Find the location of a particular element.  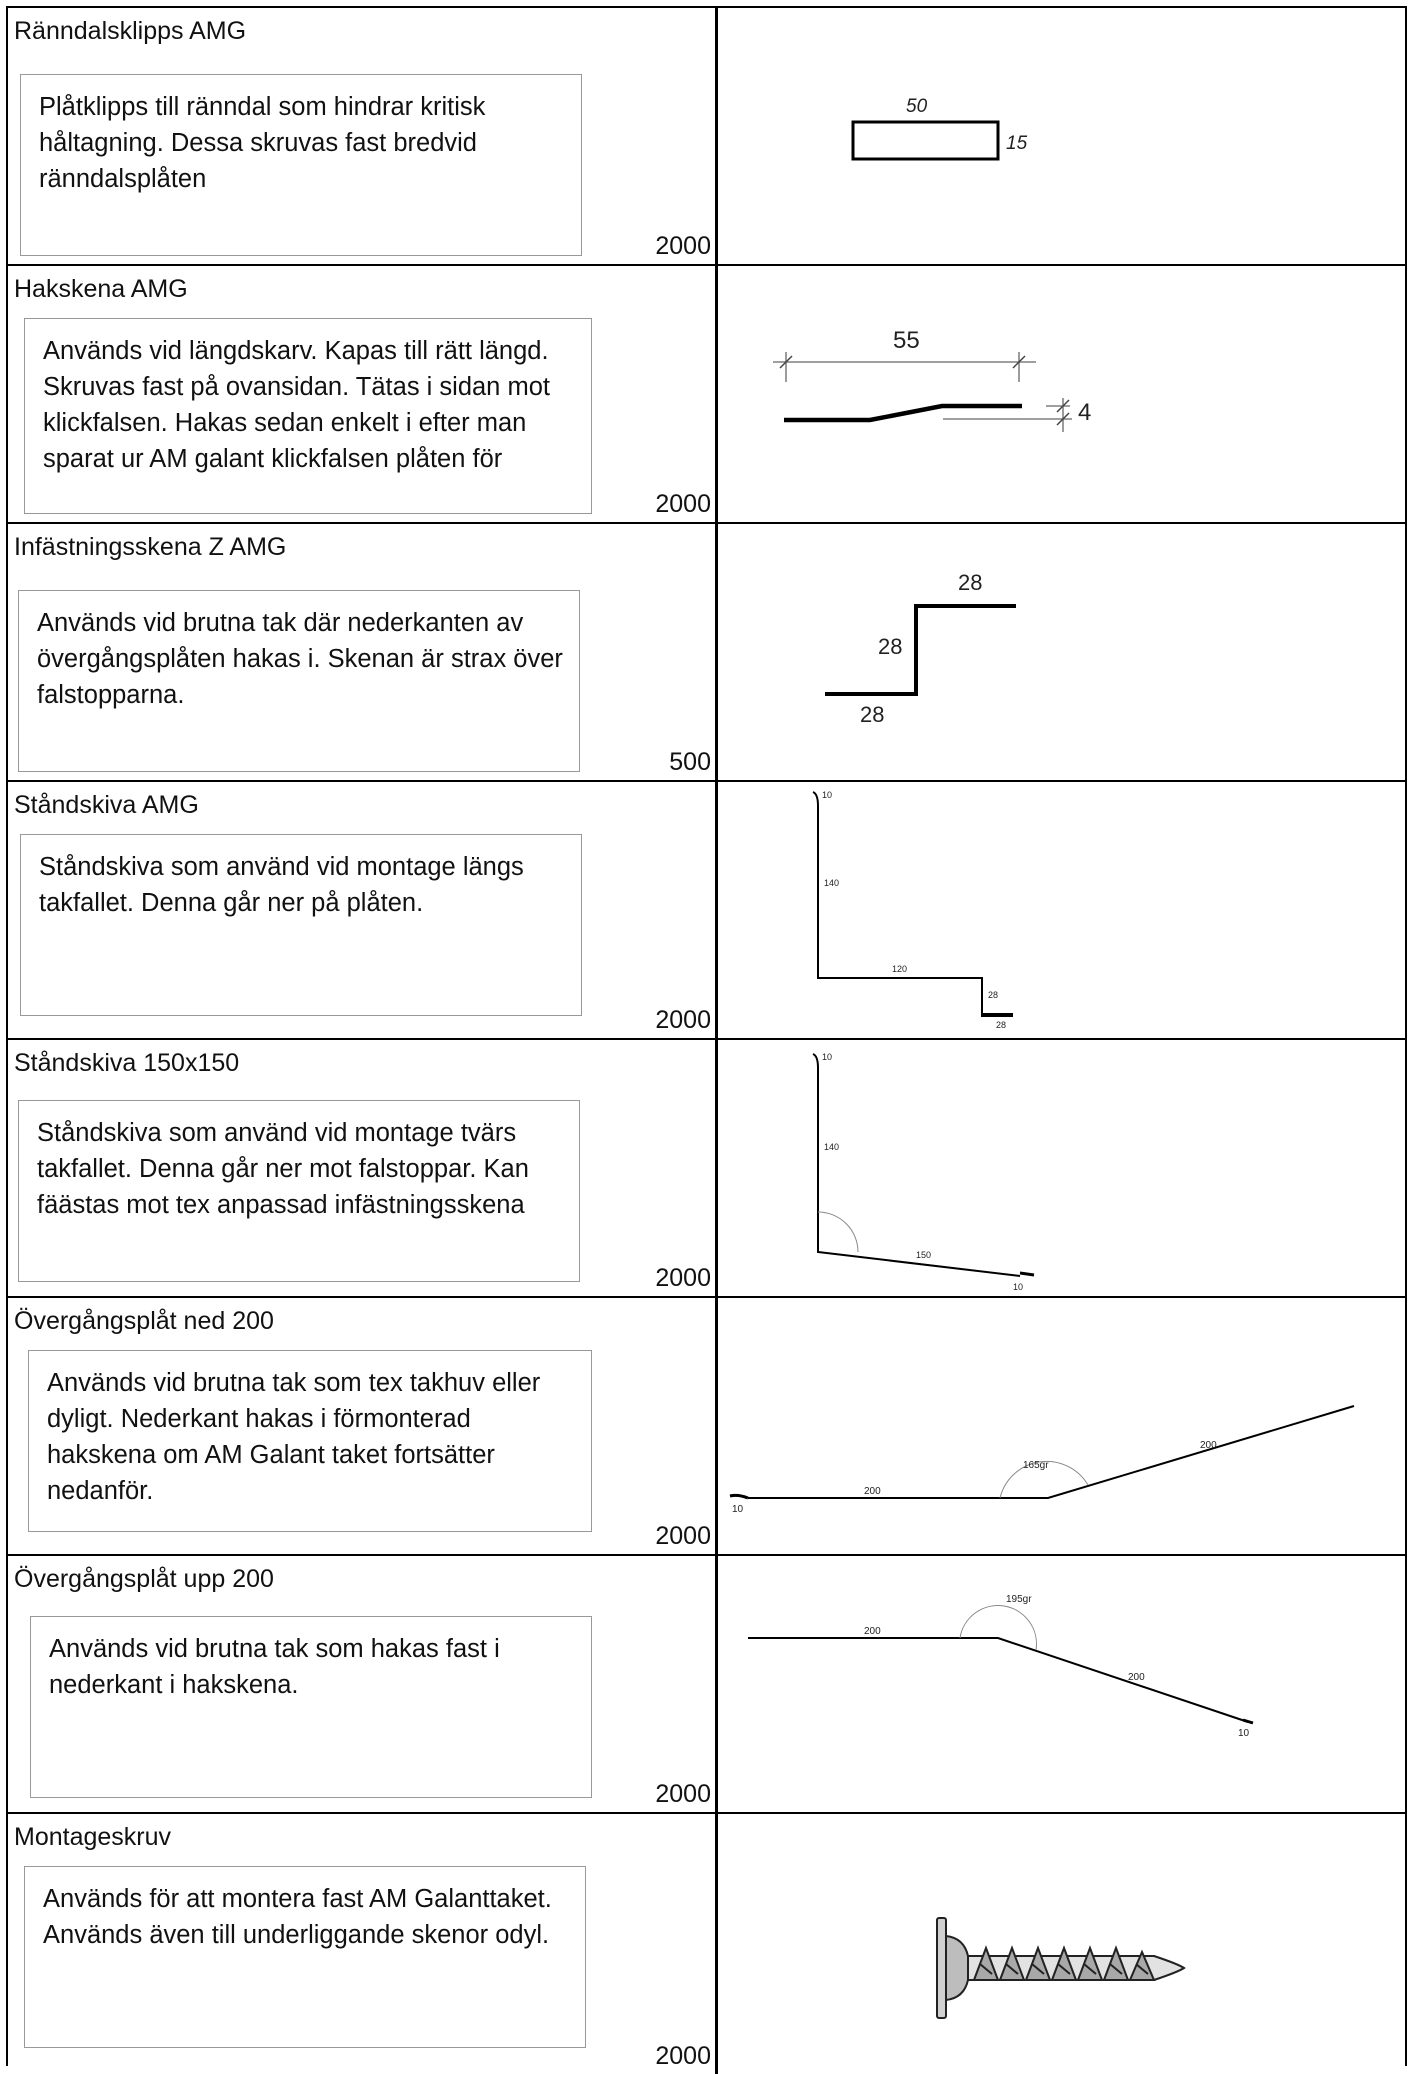

ranndalsklipps-profile-drawing: 50 15 is located at coordinates (939, 128).